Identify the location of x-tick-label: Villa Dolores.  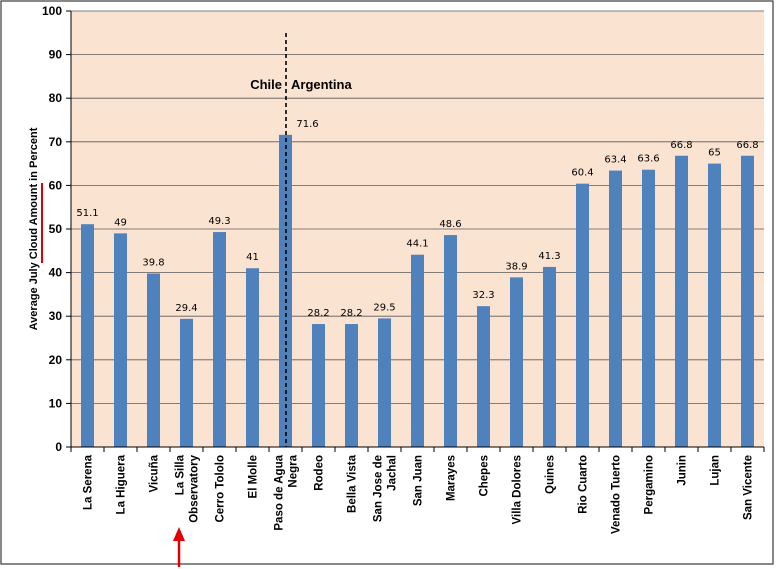
(518, 489).